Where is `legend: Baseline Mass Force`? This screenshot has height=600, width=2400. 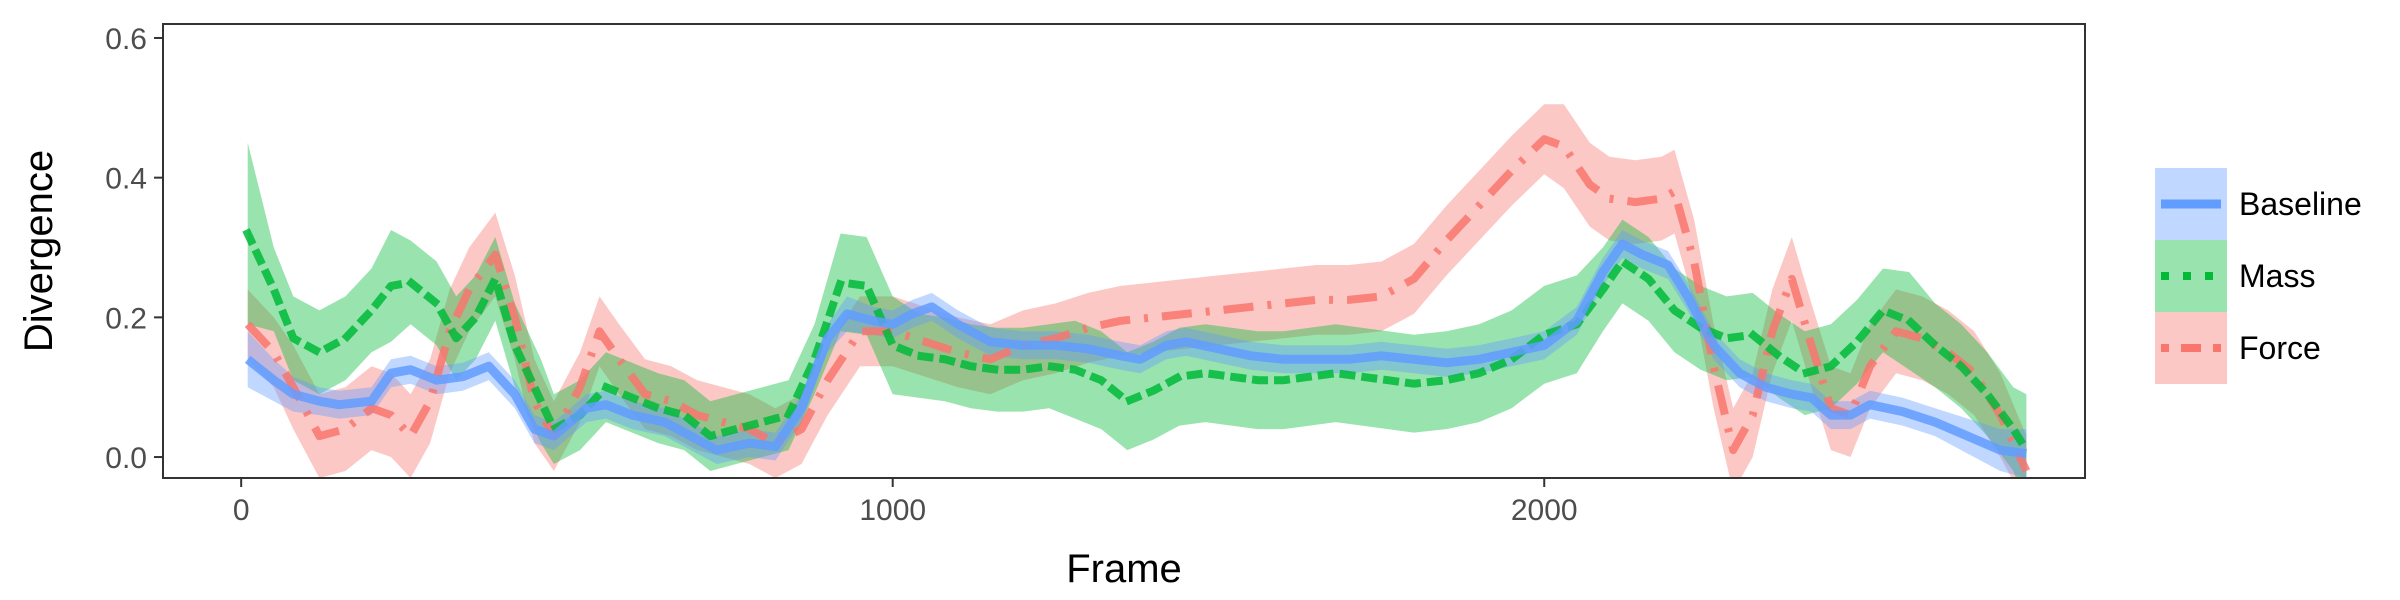
legend: Baseline Mass Force is located at coordinates (2258, 276).